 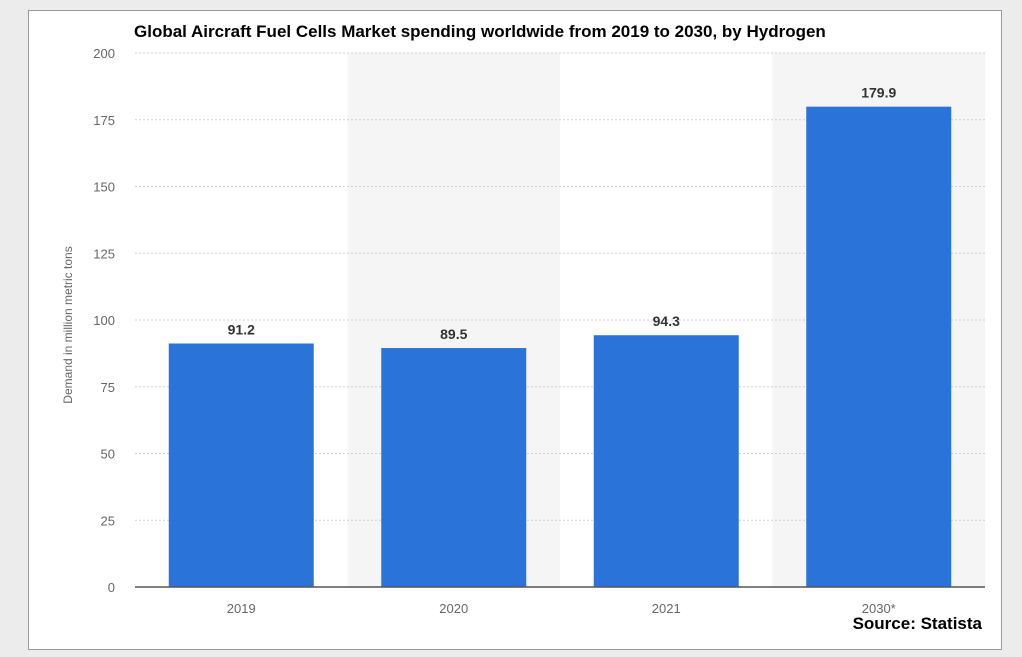 I want to click on x-tick-label: 2020, so click(x=453, y=608).